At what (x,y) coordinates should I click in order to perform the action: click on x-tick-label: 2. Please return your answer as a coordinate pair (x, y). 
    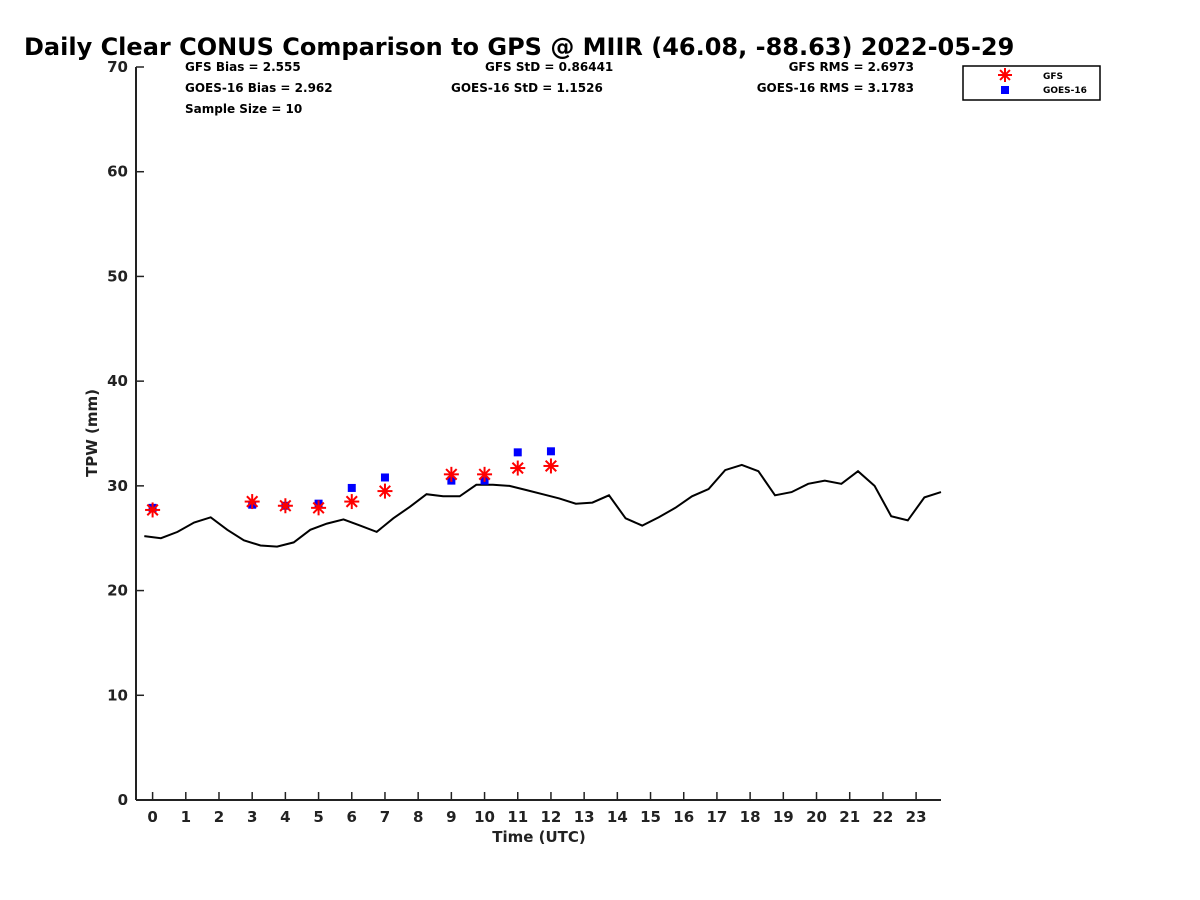
    Looking at the image, I should click on (219, 817).